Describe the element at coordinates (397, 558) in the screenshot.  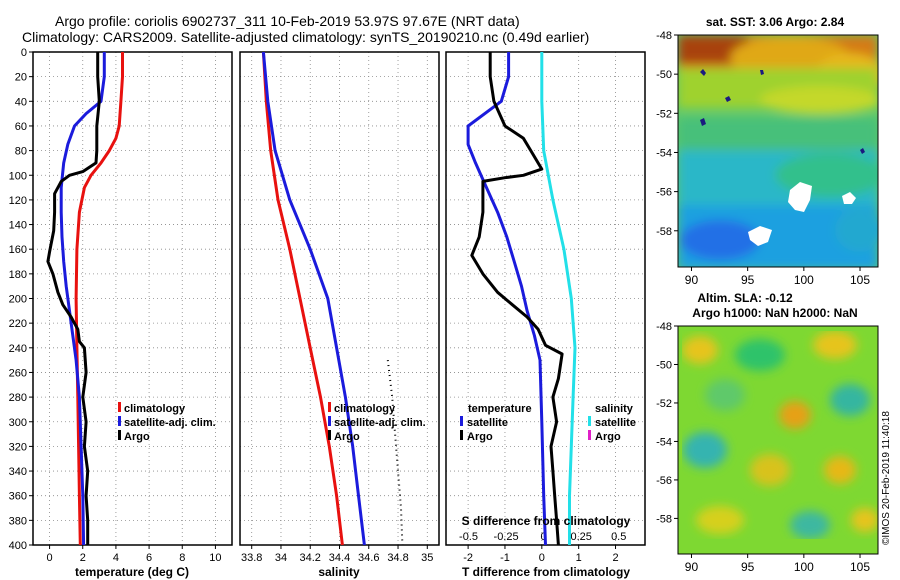
I see `x-tick-label: 34.8` at that location.